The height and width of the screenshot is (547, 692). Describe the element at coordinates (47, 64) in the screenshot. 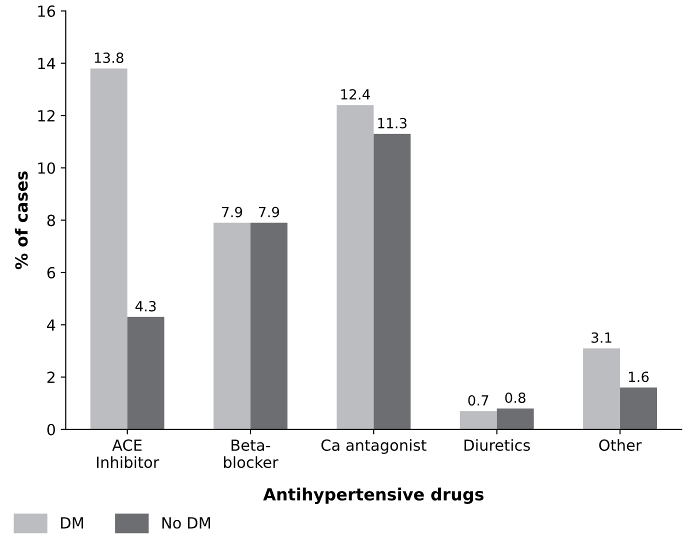

I see `y-tick-label: 14` at that location.